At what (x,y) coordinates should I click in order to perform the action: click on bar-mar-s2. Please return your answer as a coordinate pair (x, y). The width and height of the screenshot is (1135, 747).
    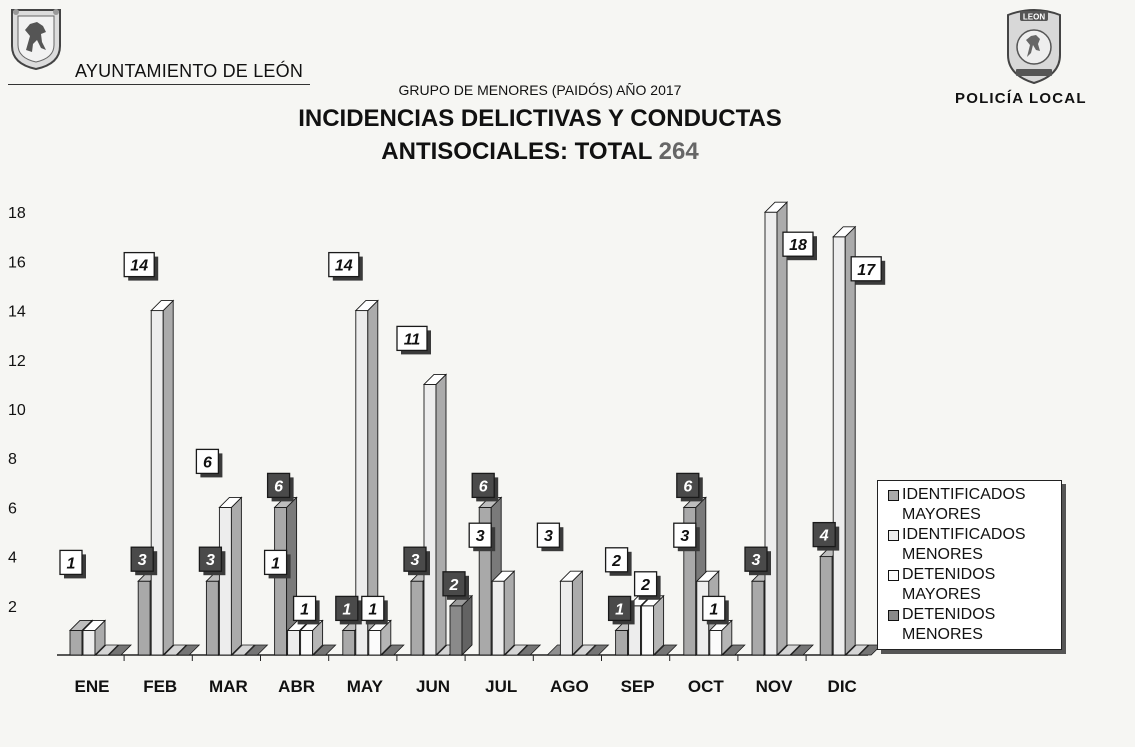
    Looking at the image, I should click on (243, 650).